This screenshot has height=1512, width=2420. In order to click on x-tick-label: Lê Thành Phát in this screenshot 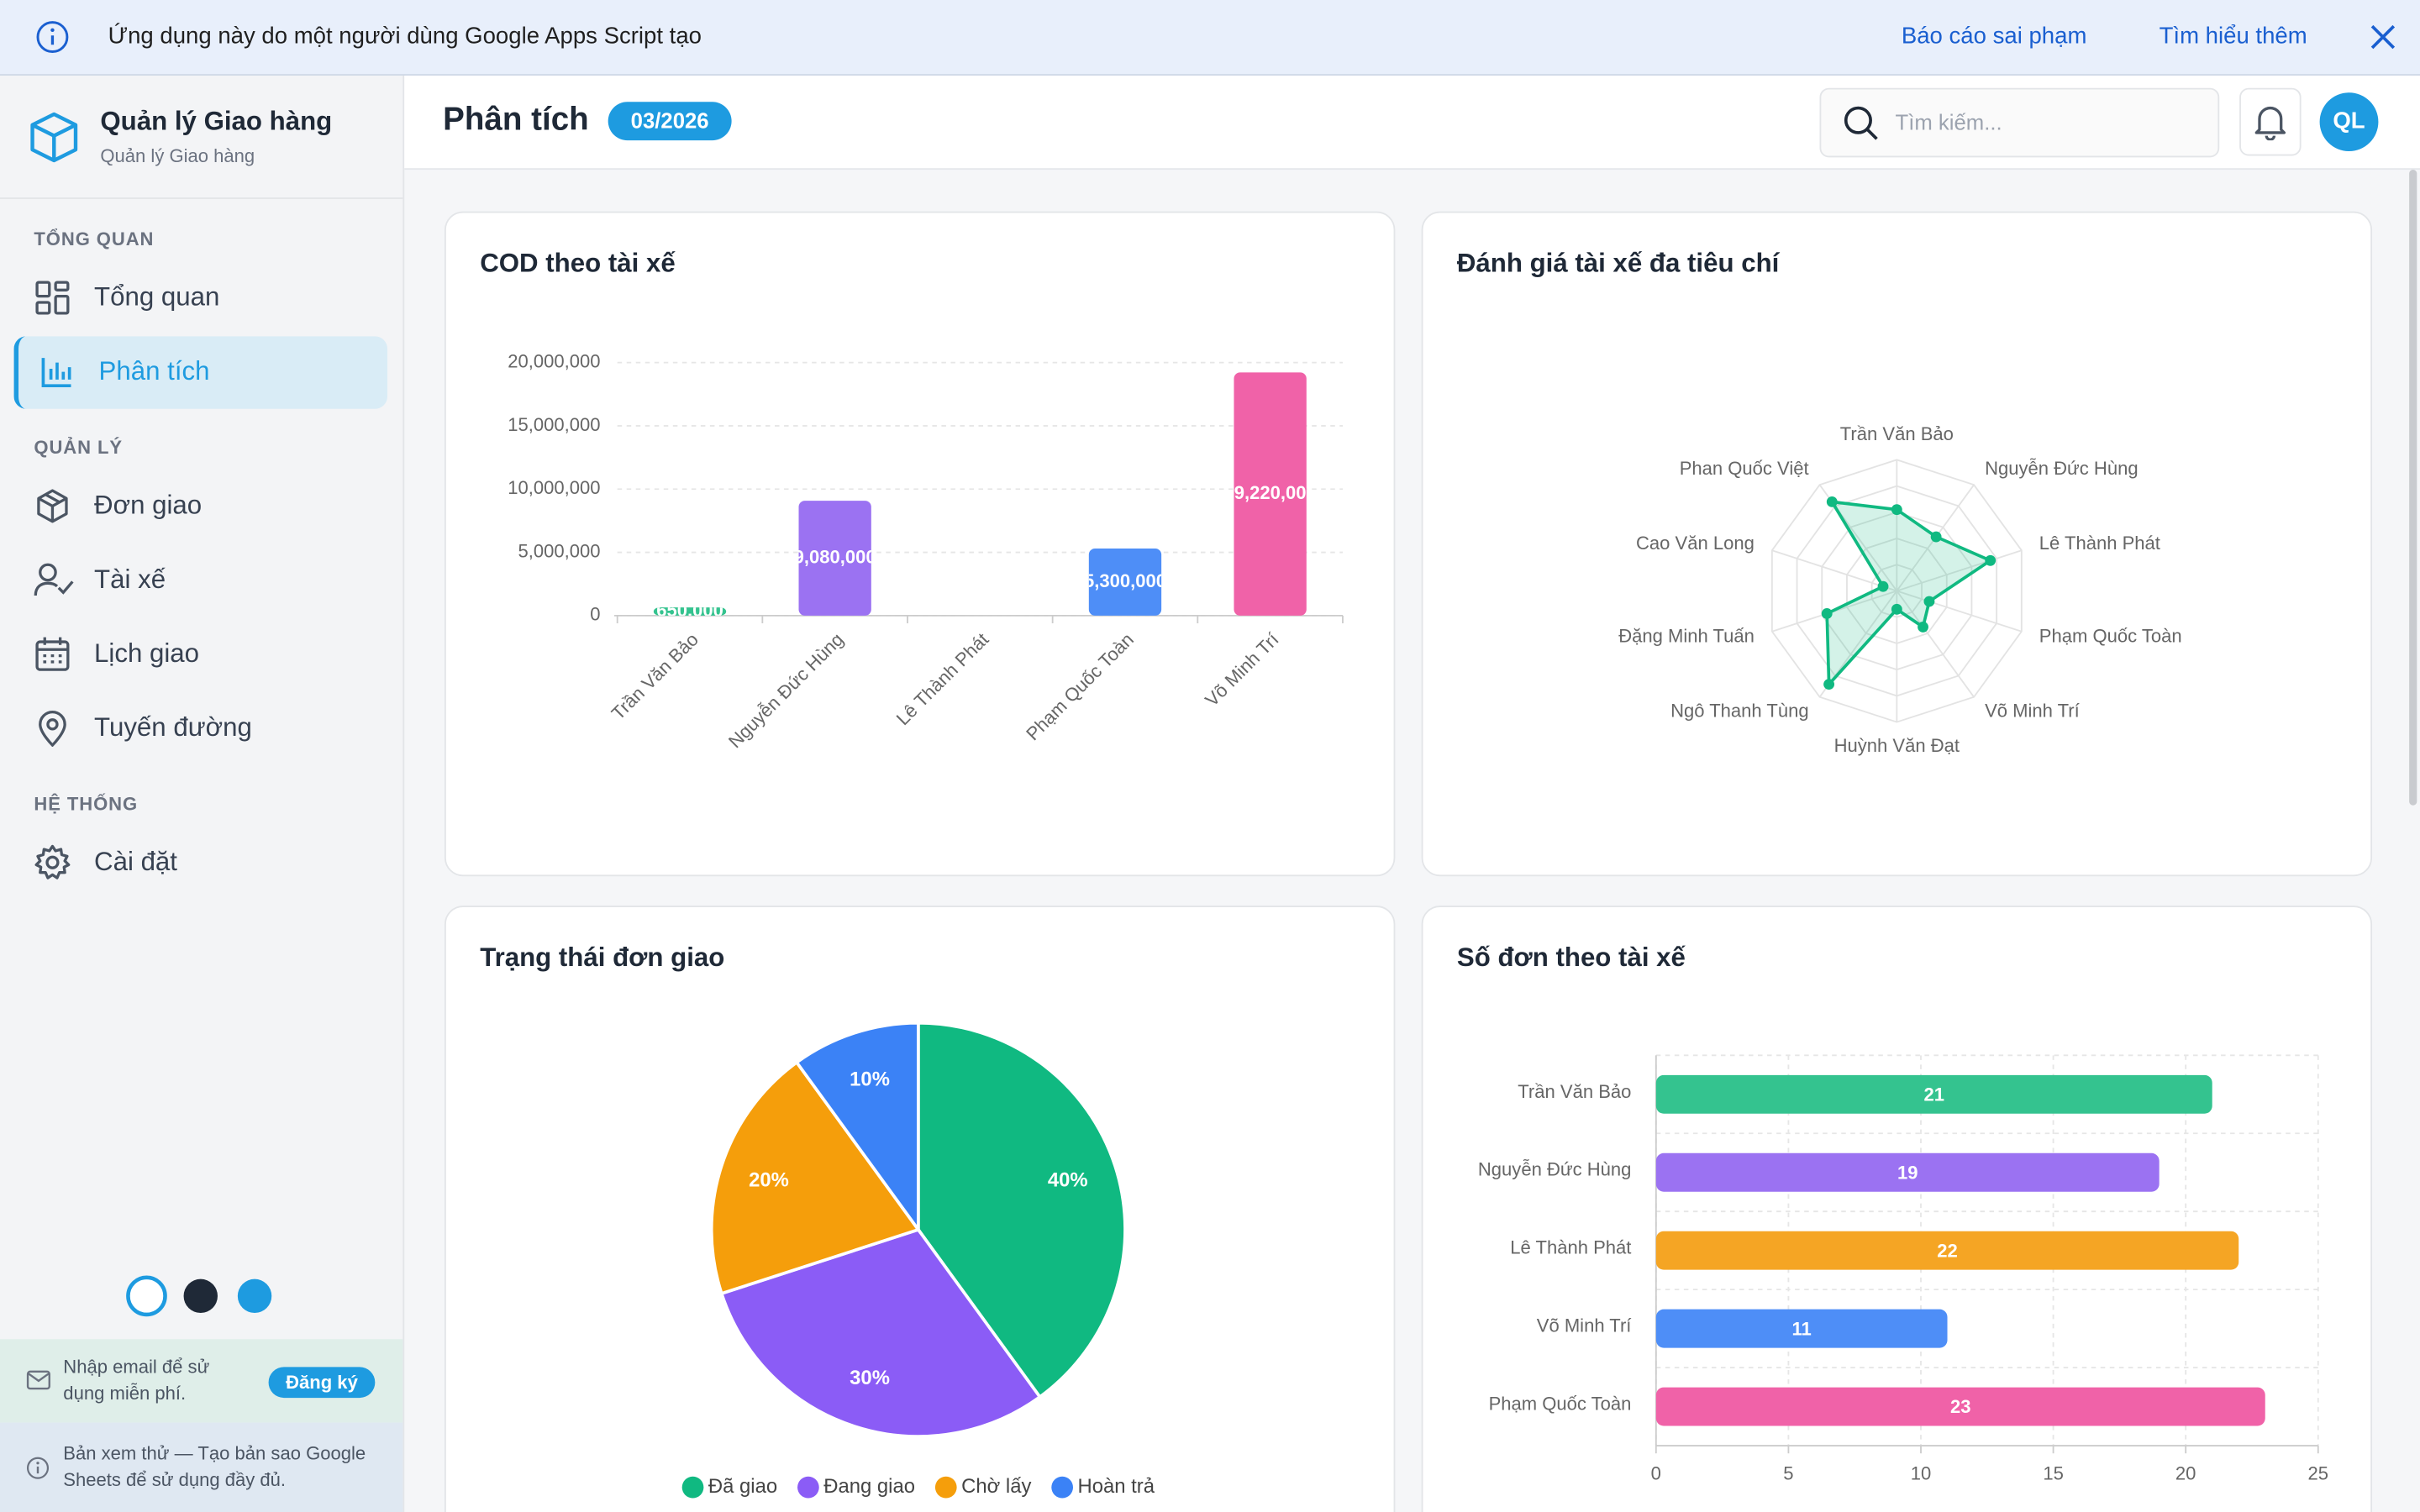, I will do `click(942, 679)`.